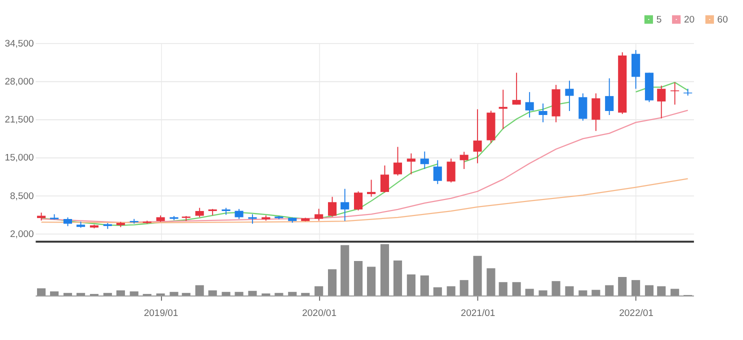 This screenshot has height=340, width=743. I want to click on y-tick-label: 15,000, so click(19, 158).